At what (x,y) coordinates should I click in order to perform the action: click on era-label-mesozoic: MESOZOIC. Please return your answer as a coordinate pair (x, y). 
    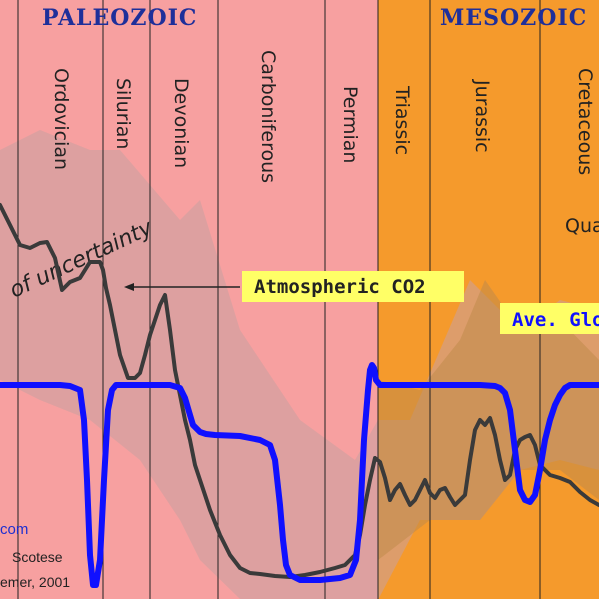
    Looking at the image, I should click on (513, 18).